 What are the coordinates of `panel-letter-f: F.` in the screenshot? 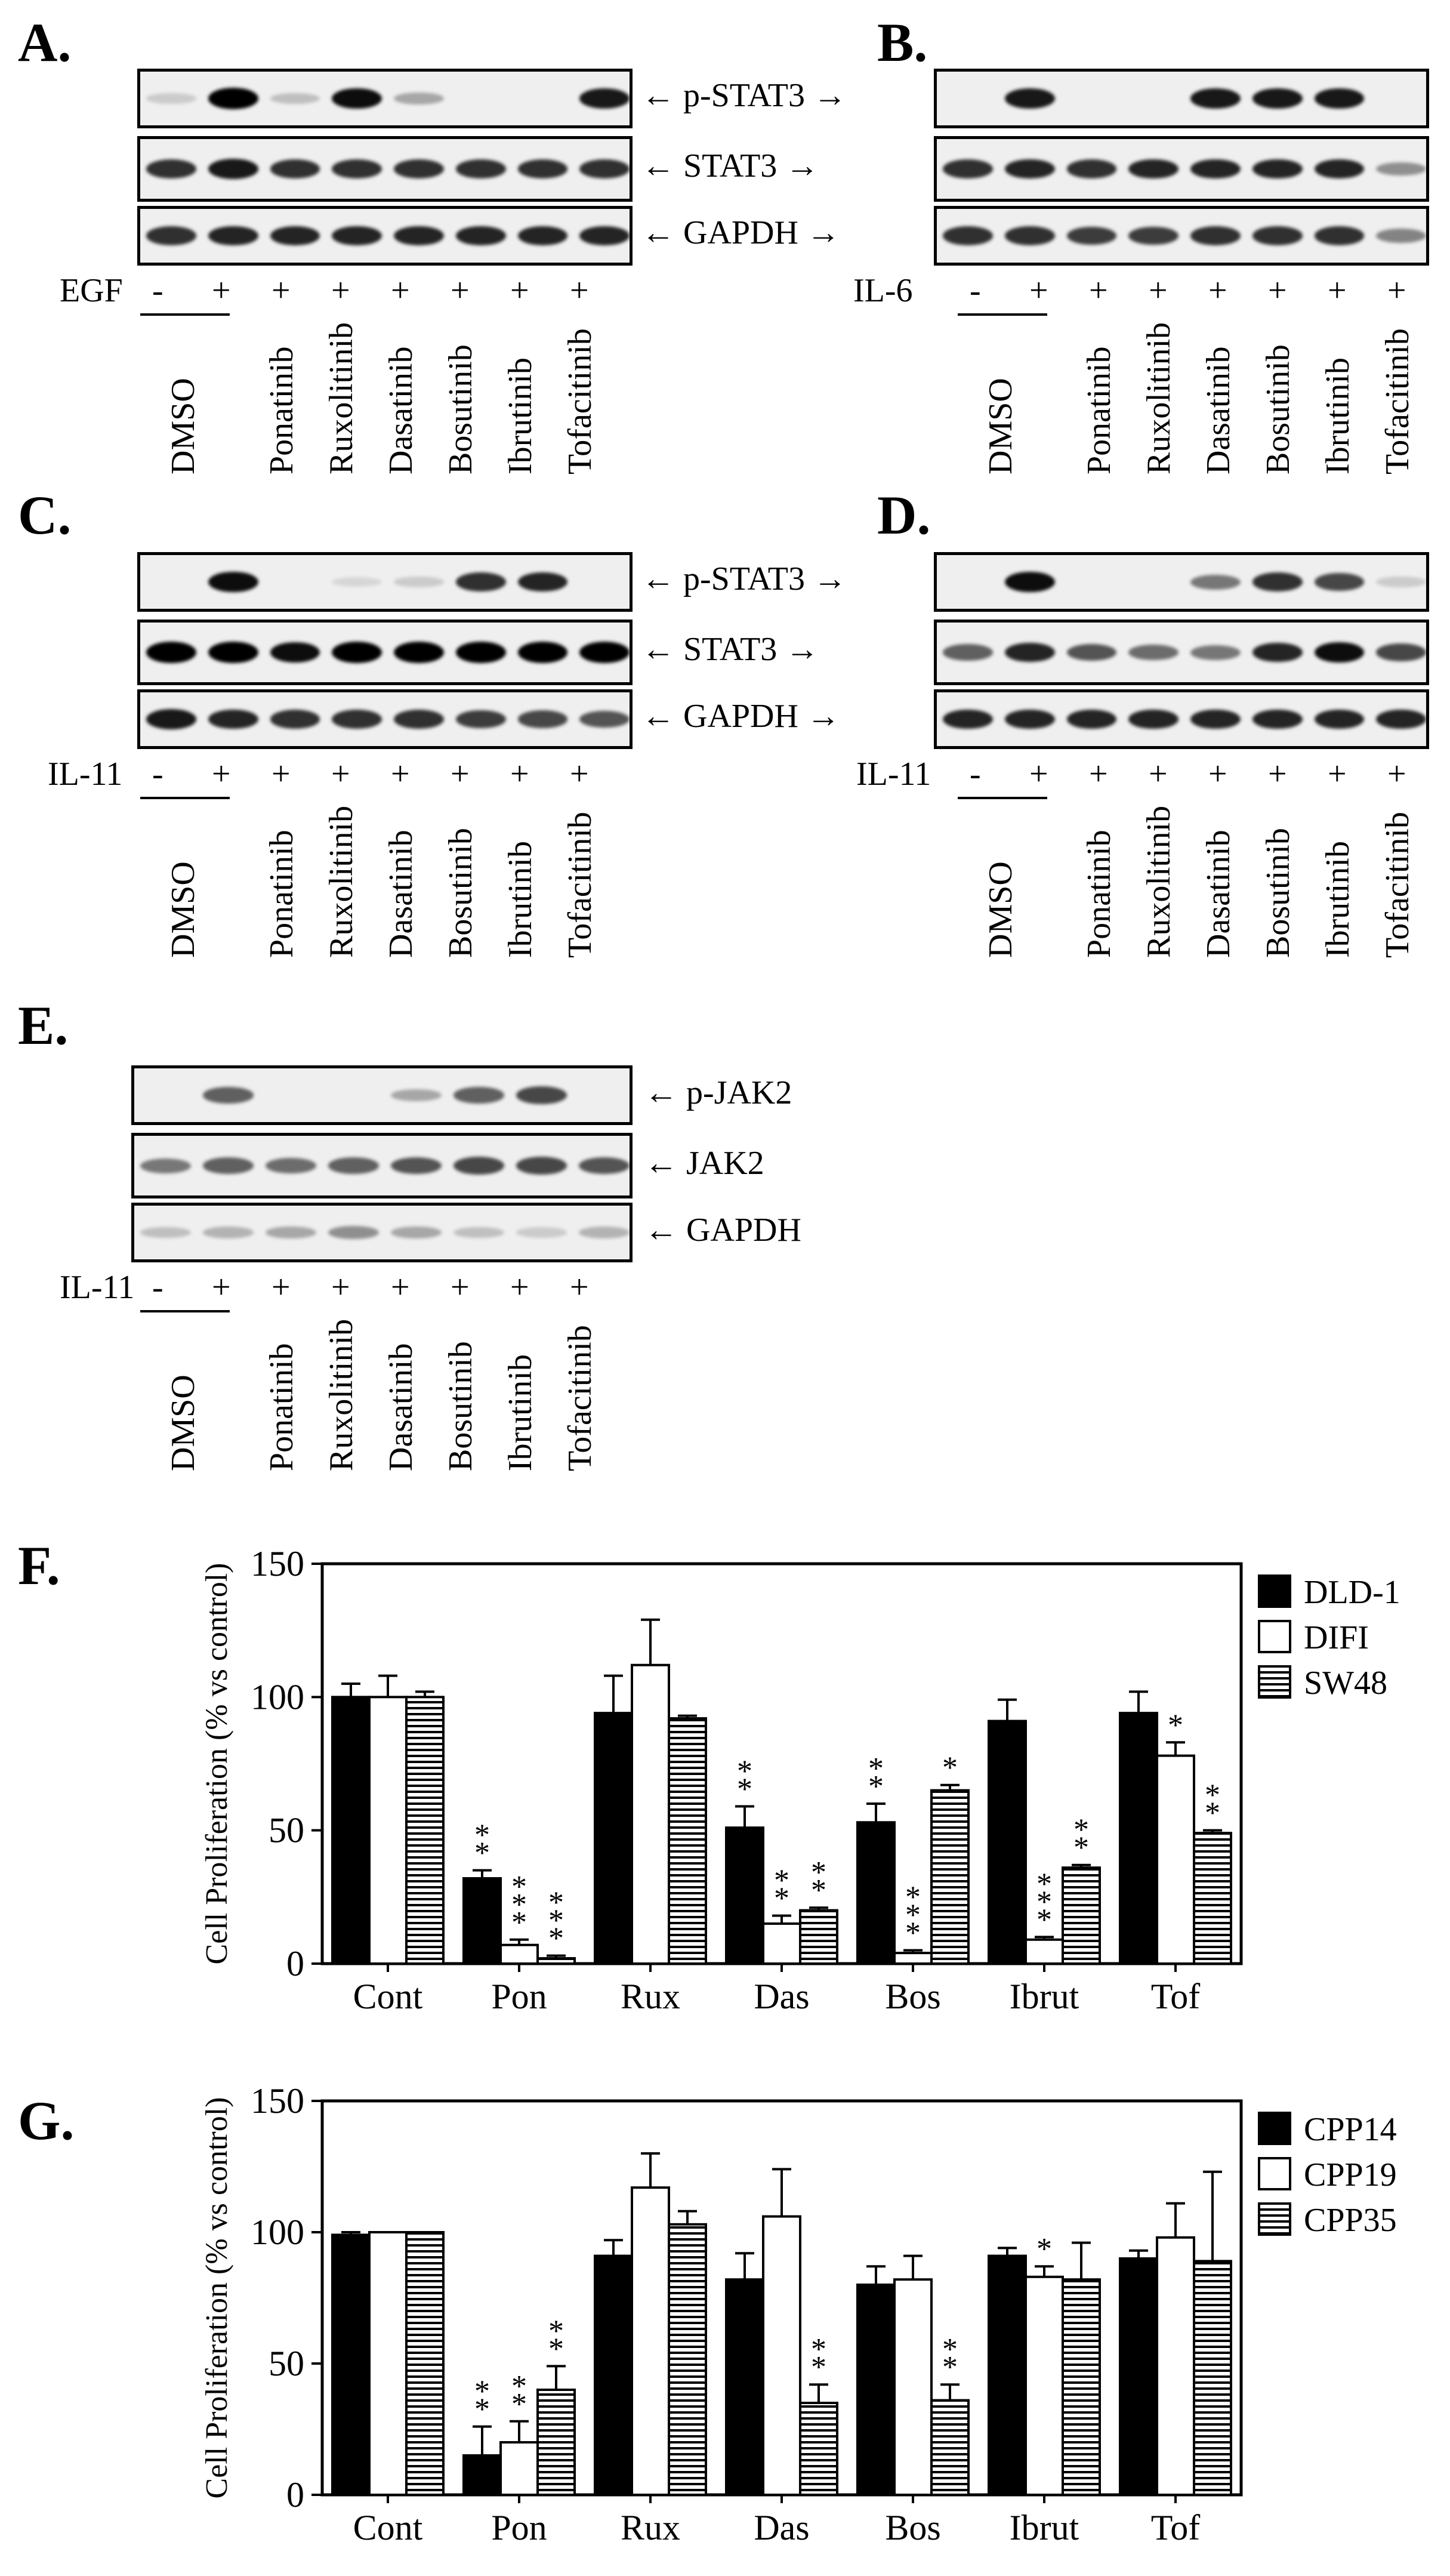 It's located at (39, 1565).